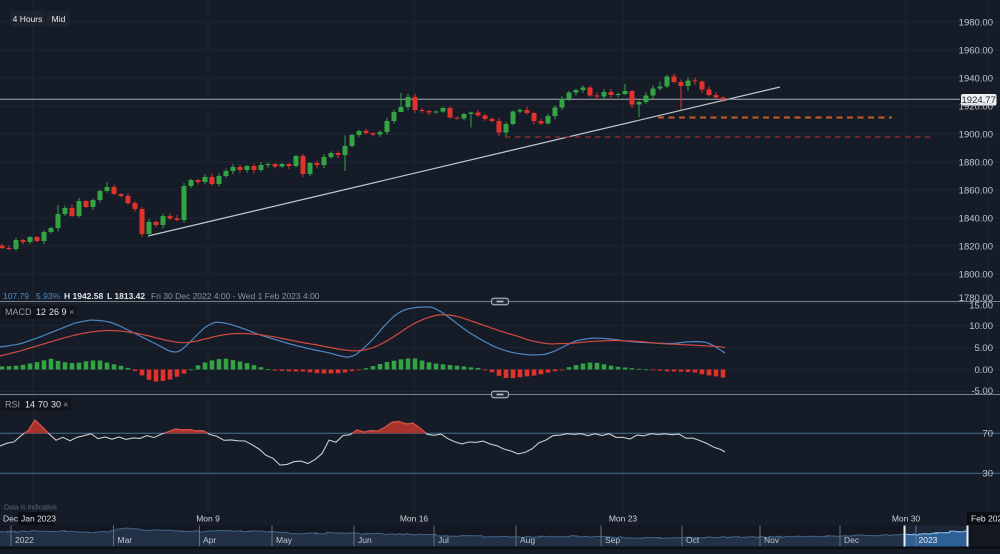  Describe the element at coordinates (365, 540) in the screenshot. I see `svg-text: Jun` at that location.